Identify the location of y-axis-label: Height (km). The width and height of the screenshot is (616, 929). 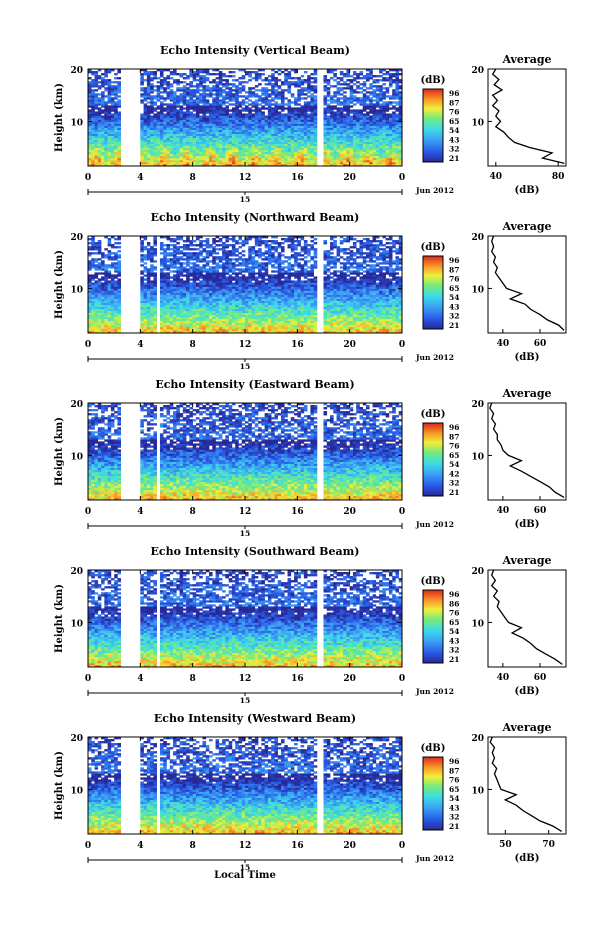
(59, 117).